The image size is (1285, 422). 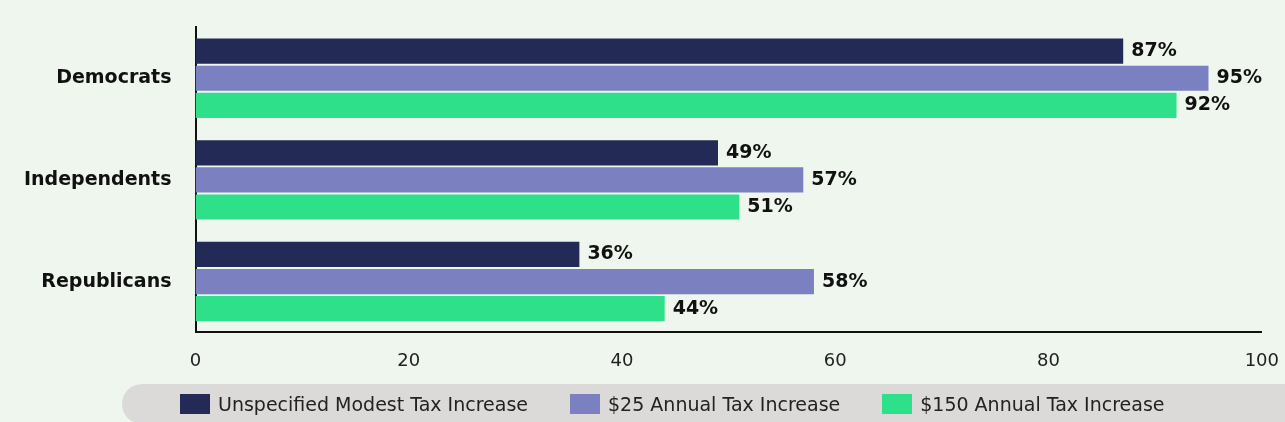 I want to click on data-label: 36%, so click(x=610, y=252).